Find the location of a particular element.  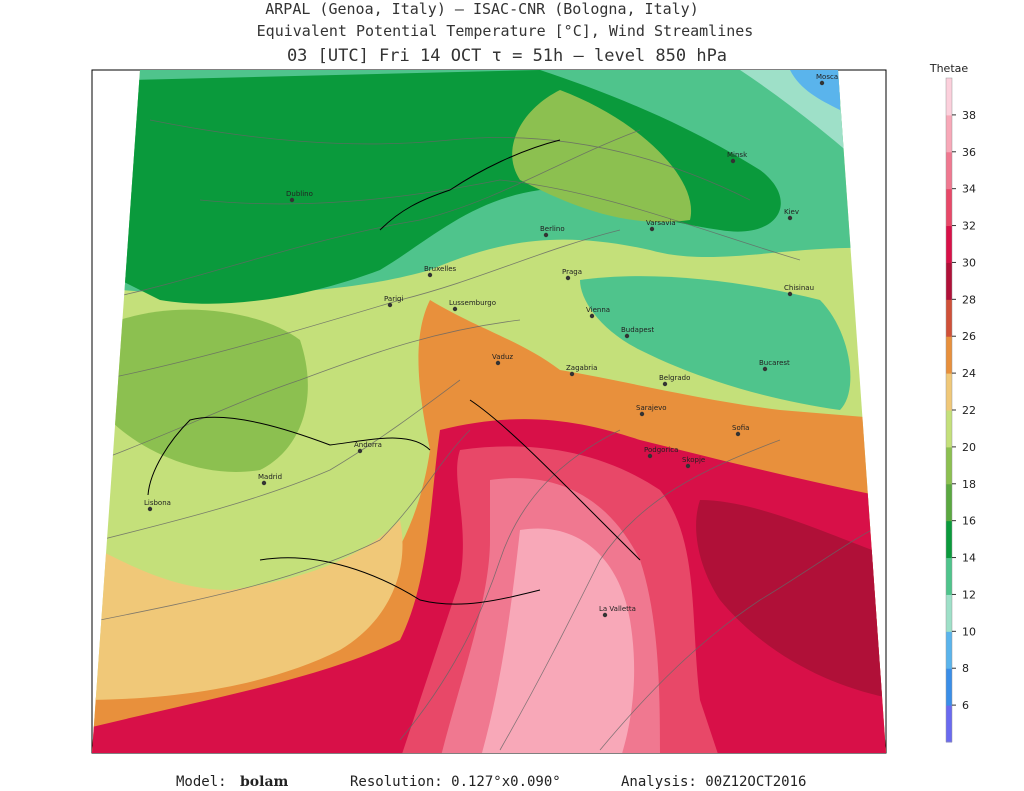

city-label: Podgorica is located at coordinates (661, 450).